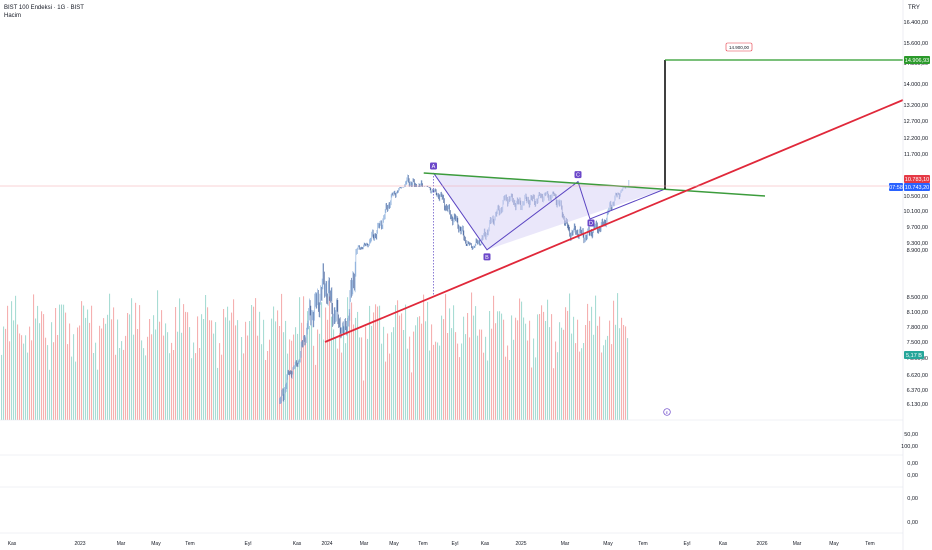 The height and width of the screenshot is (550, 932). I want to click on last-price-tag: 10.743,20, so click(917, 188).